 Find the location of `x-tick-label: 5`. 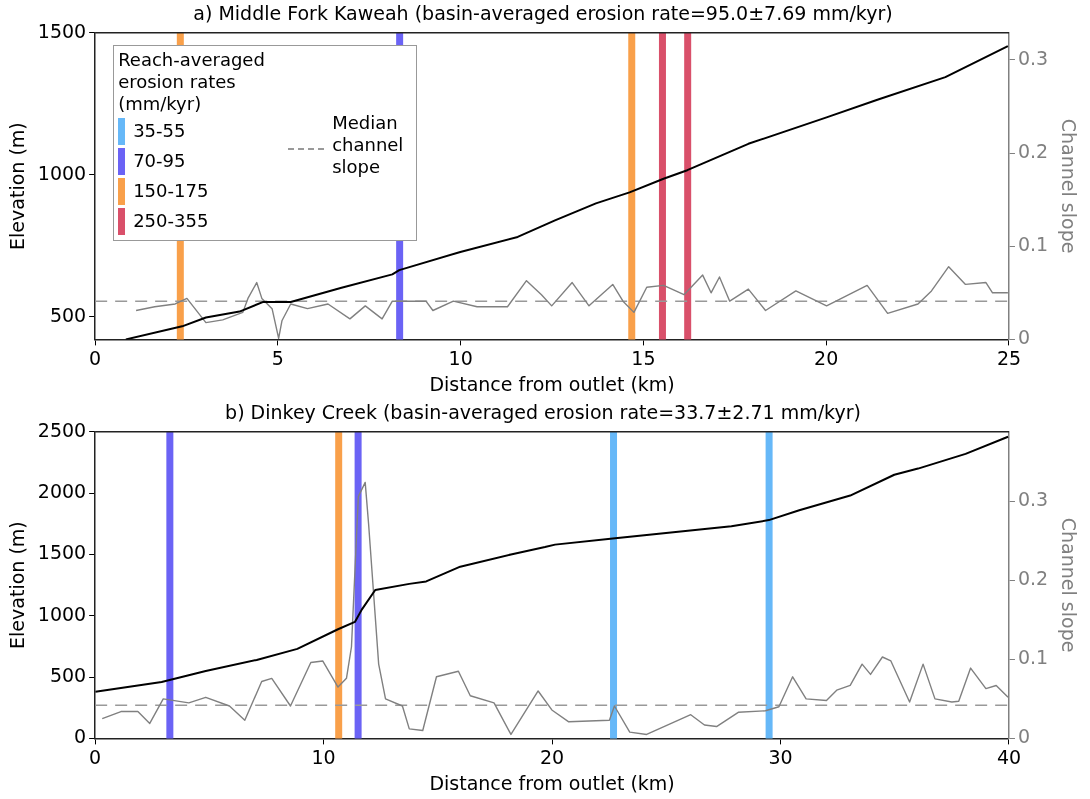

x-tick-label: 5 is located at coordinates (277, 357).